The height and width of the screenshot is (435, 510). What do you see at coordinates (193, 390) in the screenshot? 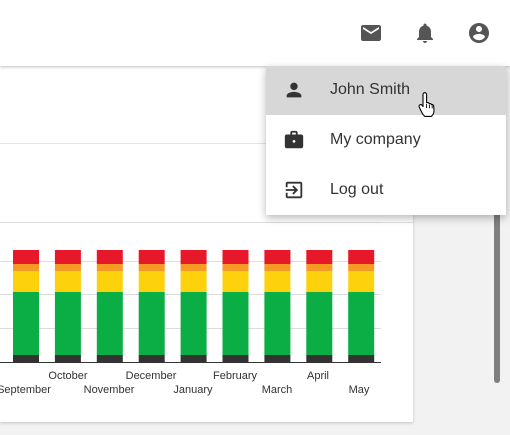
I see `x-tick-label: January` at bounding box center [193, 390].